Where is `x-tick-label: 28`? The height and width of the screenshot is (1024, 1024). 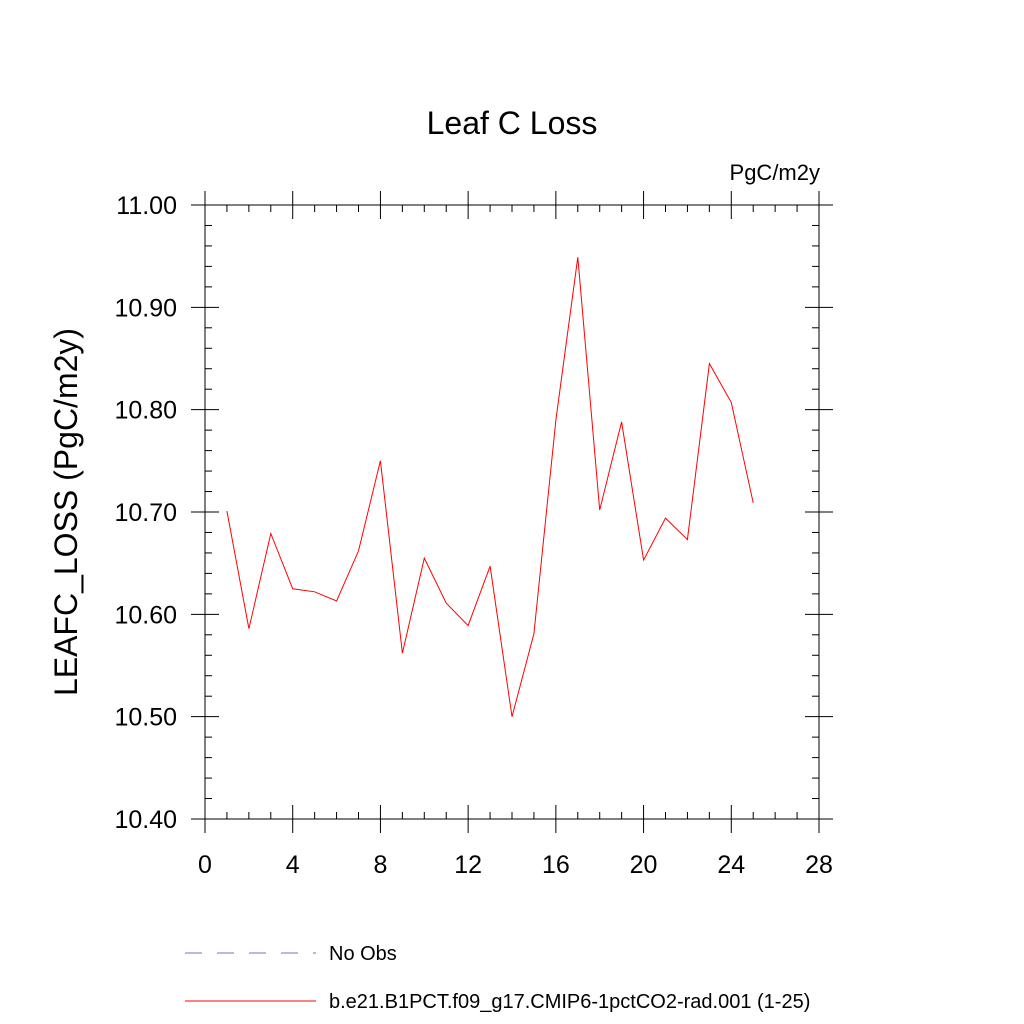 x-tick-label: 28 is located at coordinates (819, 865).